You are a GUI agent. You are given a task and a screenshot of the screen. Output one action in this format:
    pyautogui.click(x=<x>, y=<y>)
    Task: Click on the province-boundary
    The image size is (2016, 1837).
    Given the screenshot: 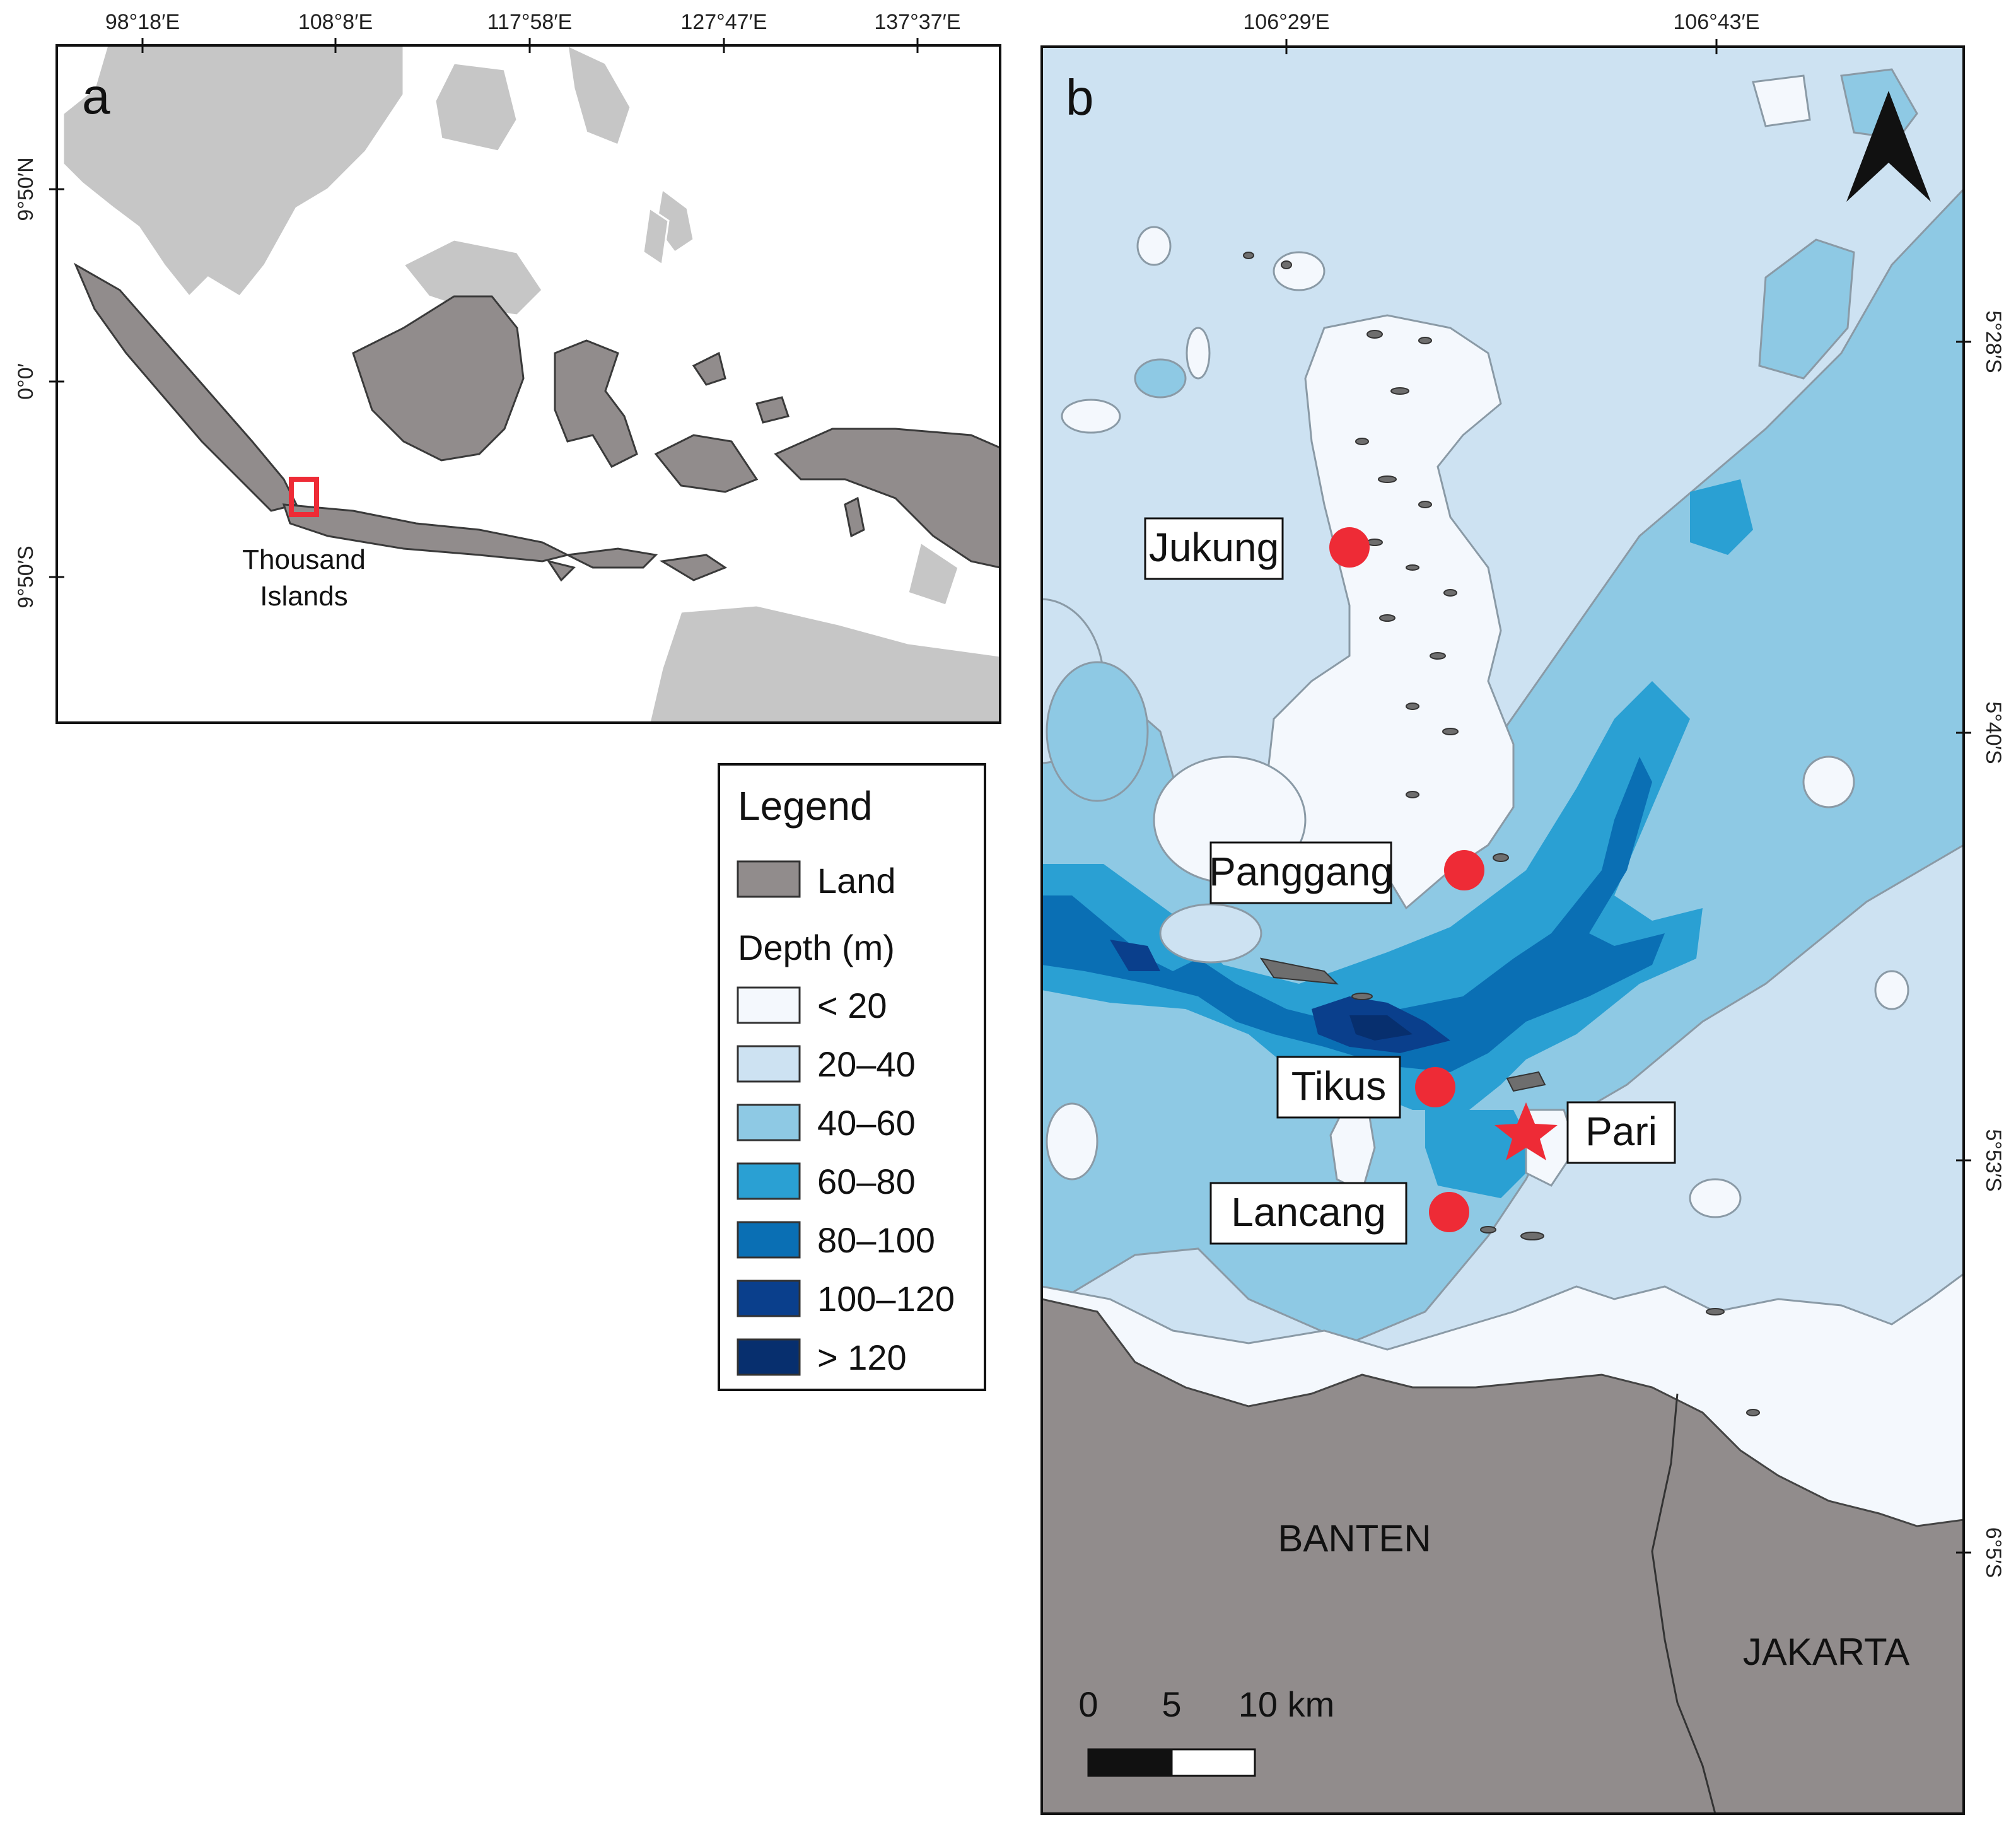 What is the action you would take?
    pyautogui.click(x=1684, y=1603)
    